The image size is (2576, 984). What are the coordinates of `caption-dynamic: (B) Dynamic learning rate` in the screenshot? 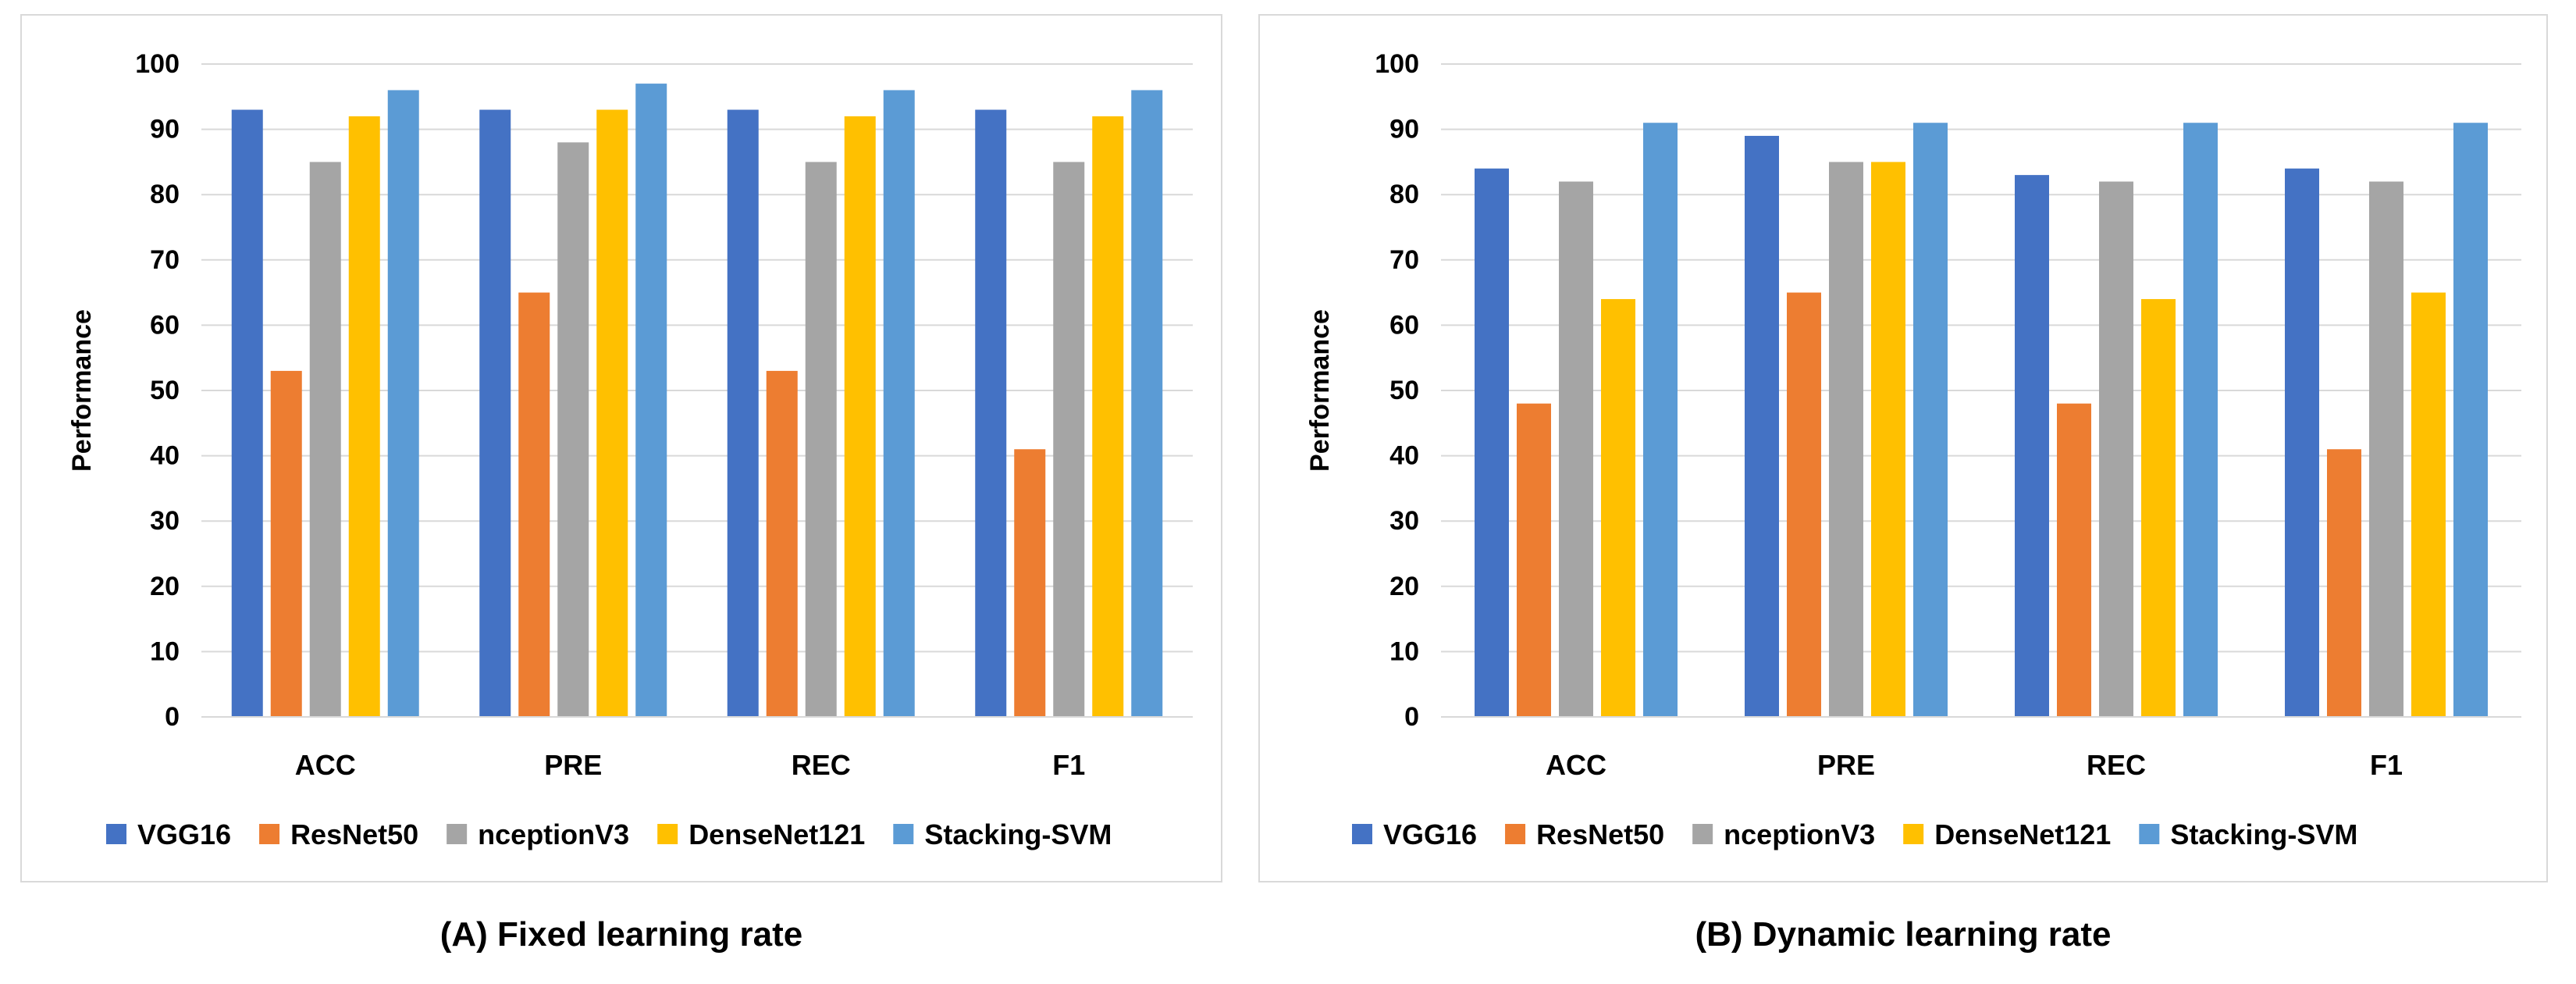 It's located at (1903, 935).